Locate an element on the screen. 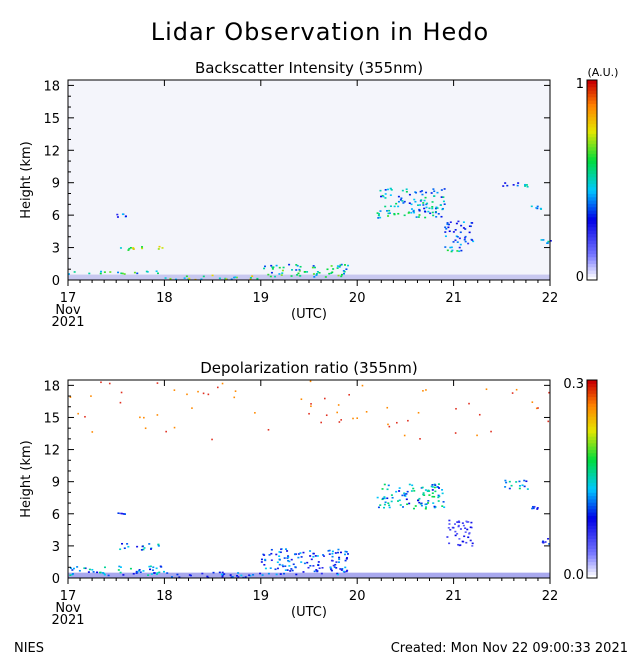 The width and height of the screenshot is (640, 660). y-tick-label: 3 is located at coordinates (56, 547).